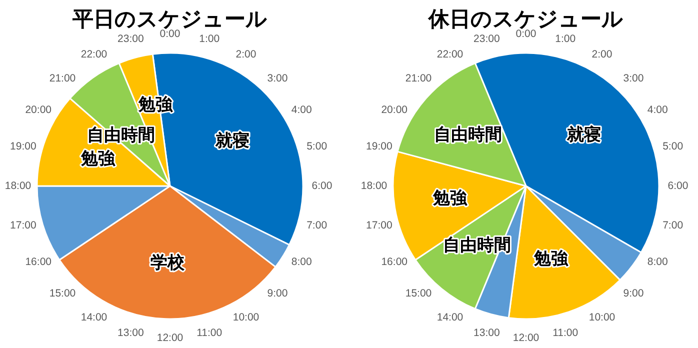  What do you see at coordinates (468, 135) in the screenshot?
I see `slice-label: 自由時間` at bounding box center [468, 135].